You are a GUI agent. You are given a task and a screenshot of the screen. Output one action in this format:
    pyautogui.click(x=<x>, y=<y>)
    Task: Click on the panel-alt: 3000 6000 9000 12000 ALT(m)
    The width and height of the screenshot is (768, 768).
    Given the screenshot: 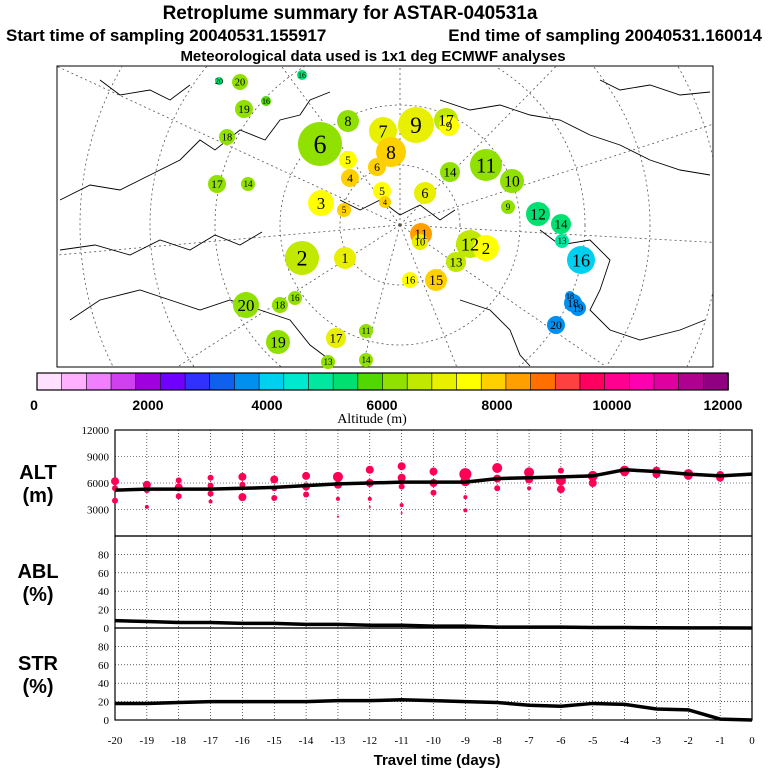 What is the action you would take?
    pyautogui.click(x=386, y=481)
    